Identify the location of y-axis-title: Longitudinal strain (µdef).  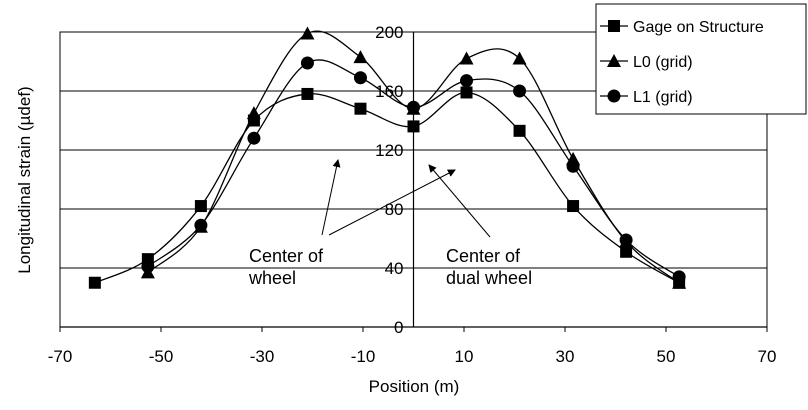
(24, 179).